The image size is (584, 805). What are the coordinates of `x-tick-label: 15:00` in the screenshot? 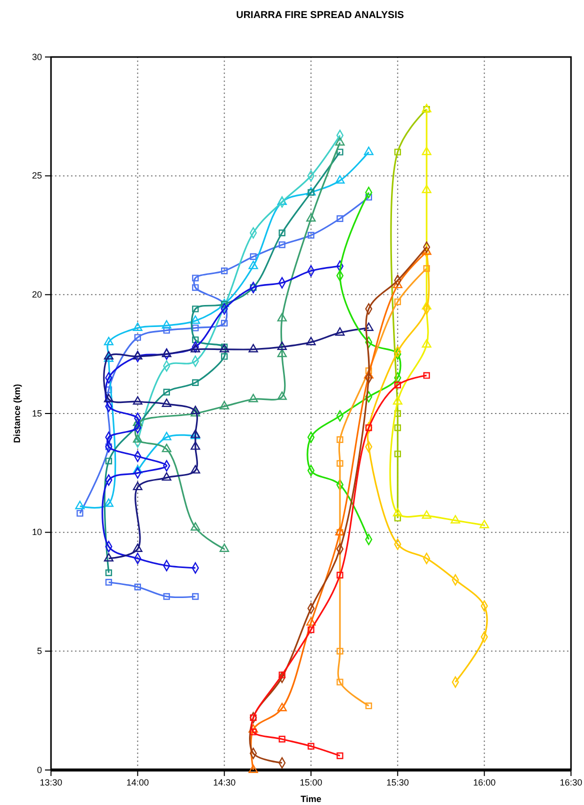 It's located at (311, 782).